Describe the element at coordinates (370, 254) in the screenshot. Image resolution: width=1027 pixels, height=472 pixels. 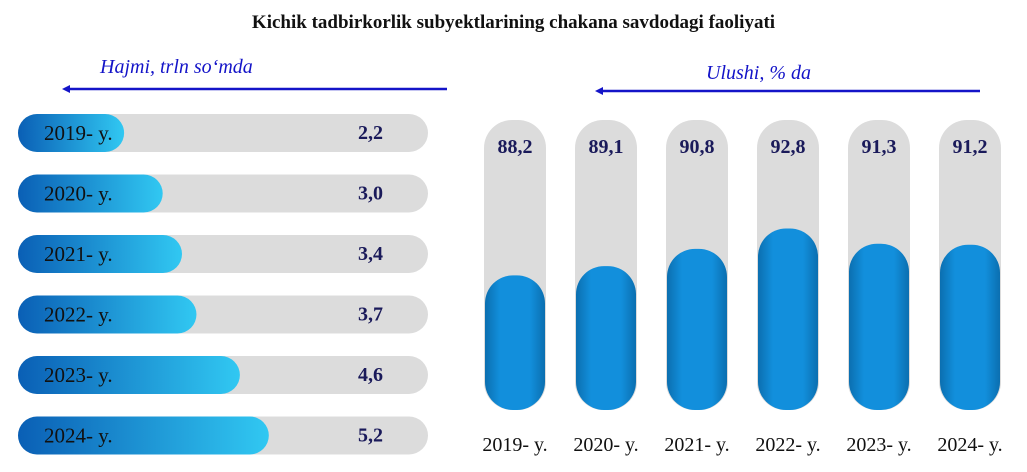
I see `bar-value-label: 3,4` at that location.